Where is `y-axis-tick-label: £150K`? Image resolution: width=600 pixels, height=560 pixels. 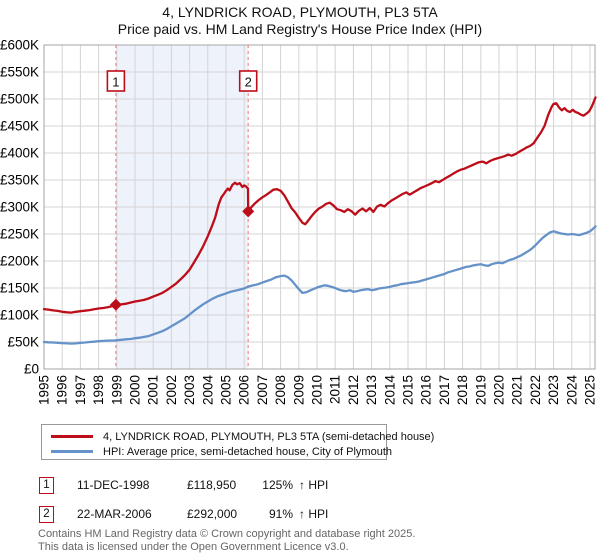 y-axis-tick-label: £150K is located at coordinates (19, 288).